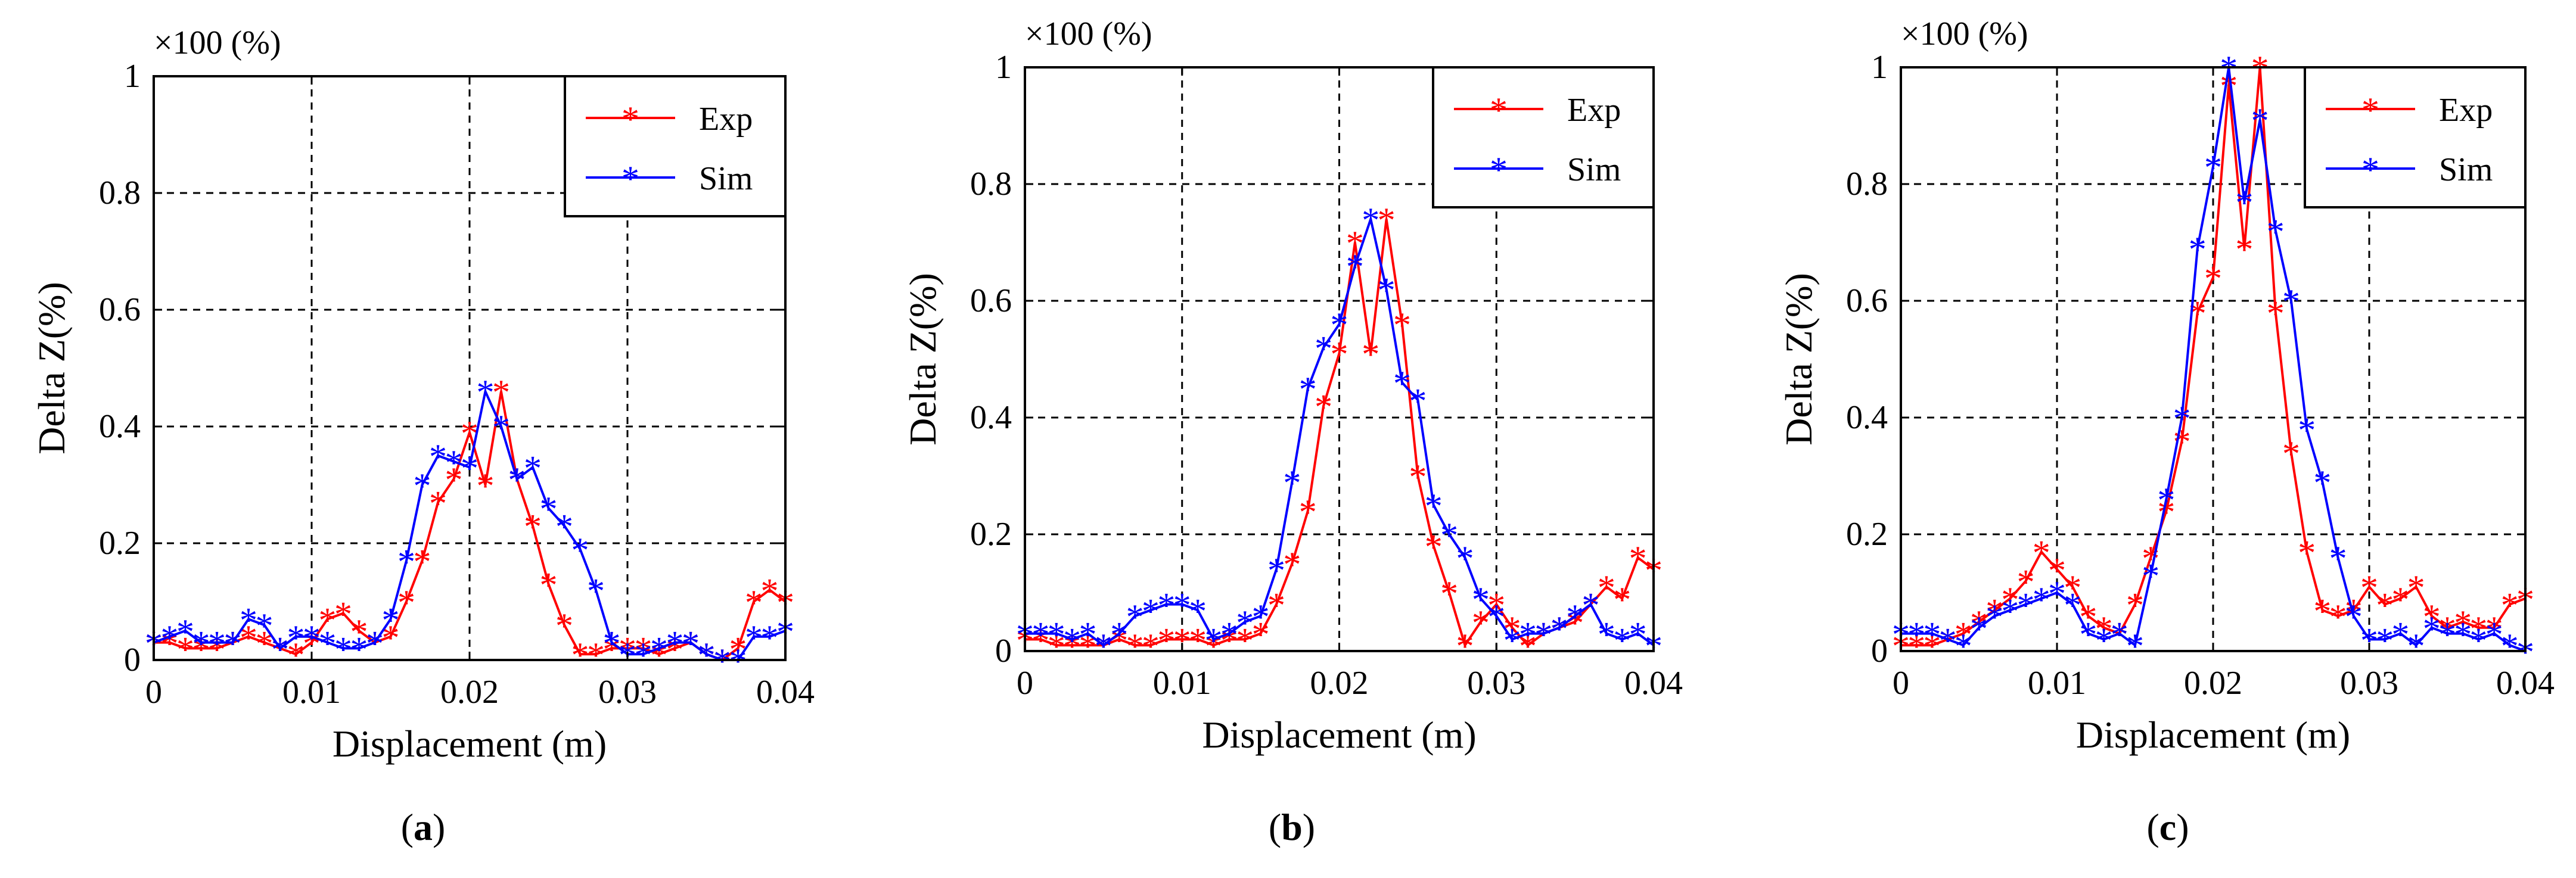 The width and height of the screenshot is (2576, 878). What do you see at coordinates (1867, 184) in the screenshot?
I see `y-tick-label: 0.8` at bounding box center [1867, 184].